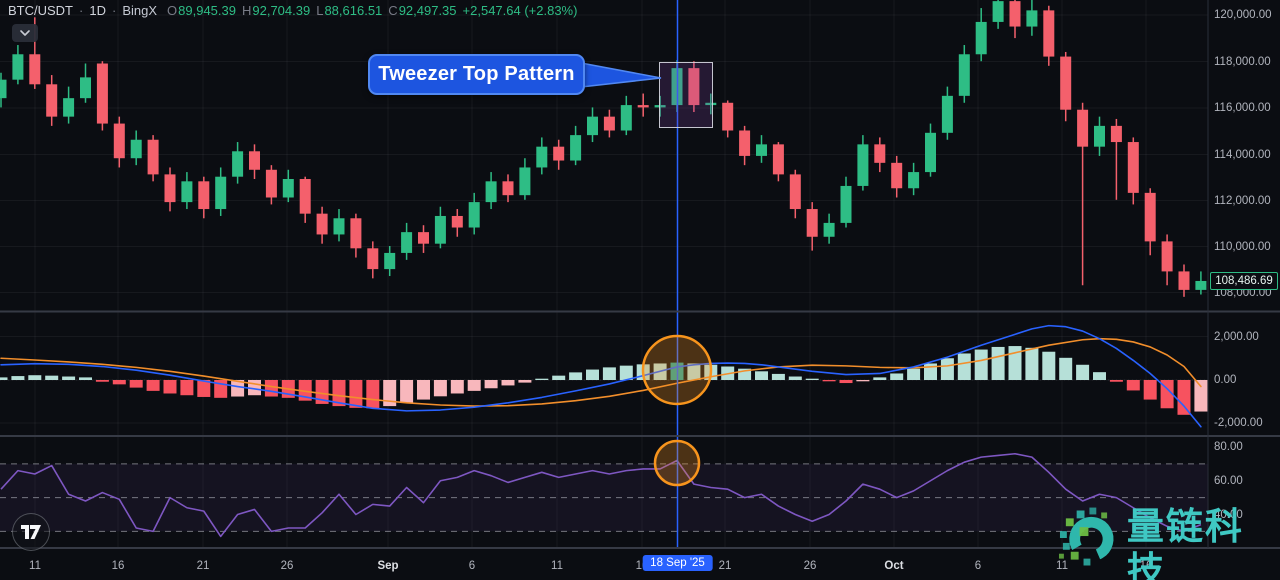  What do you see at coordinates (393, 10) in the screenshot?
I see `close-label: C` at bounding box center [393, 10].